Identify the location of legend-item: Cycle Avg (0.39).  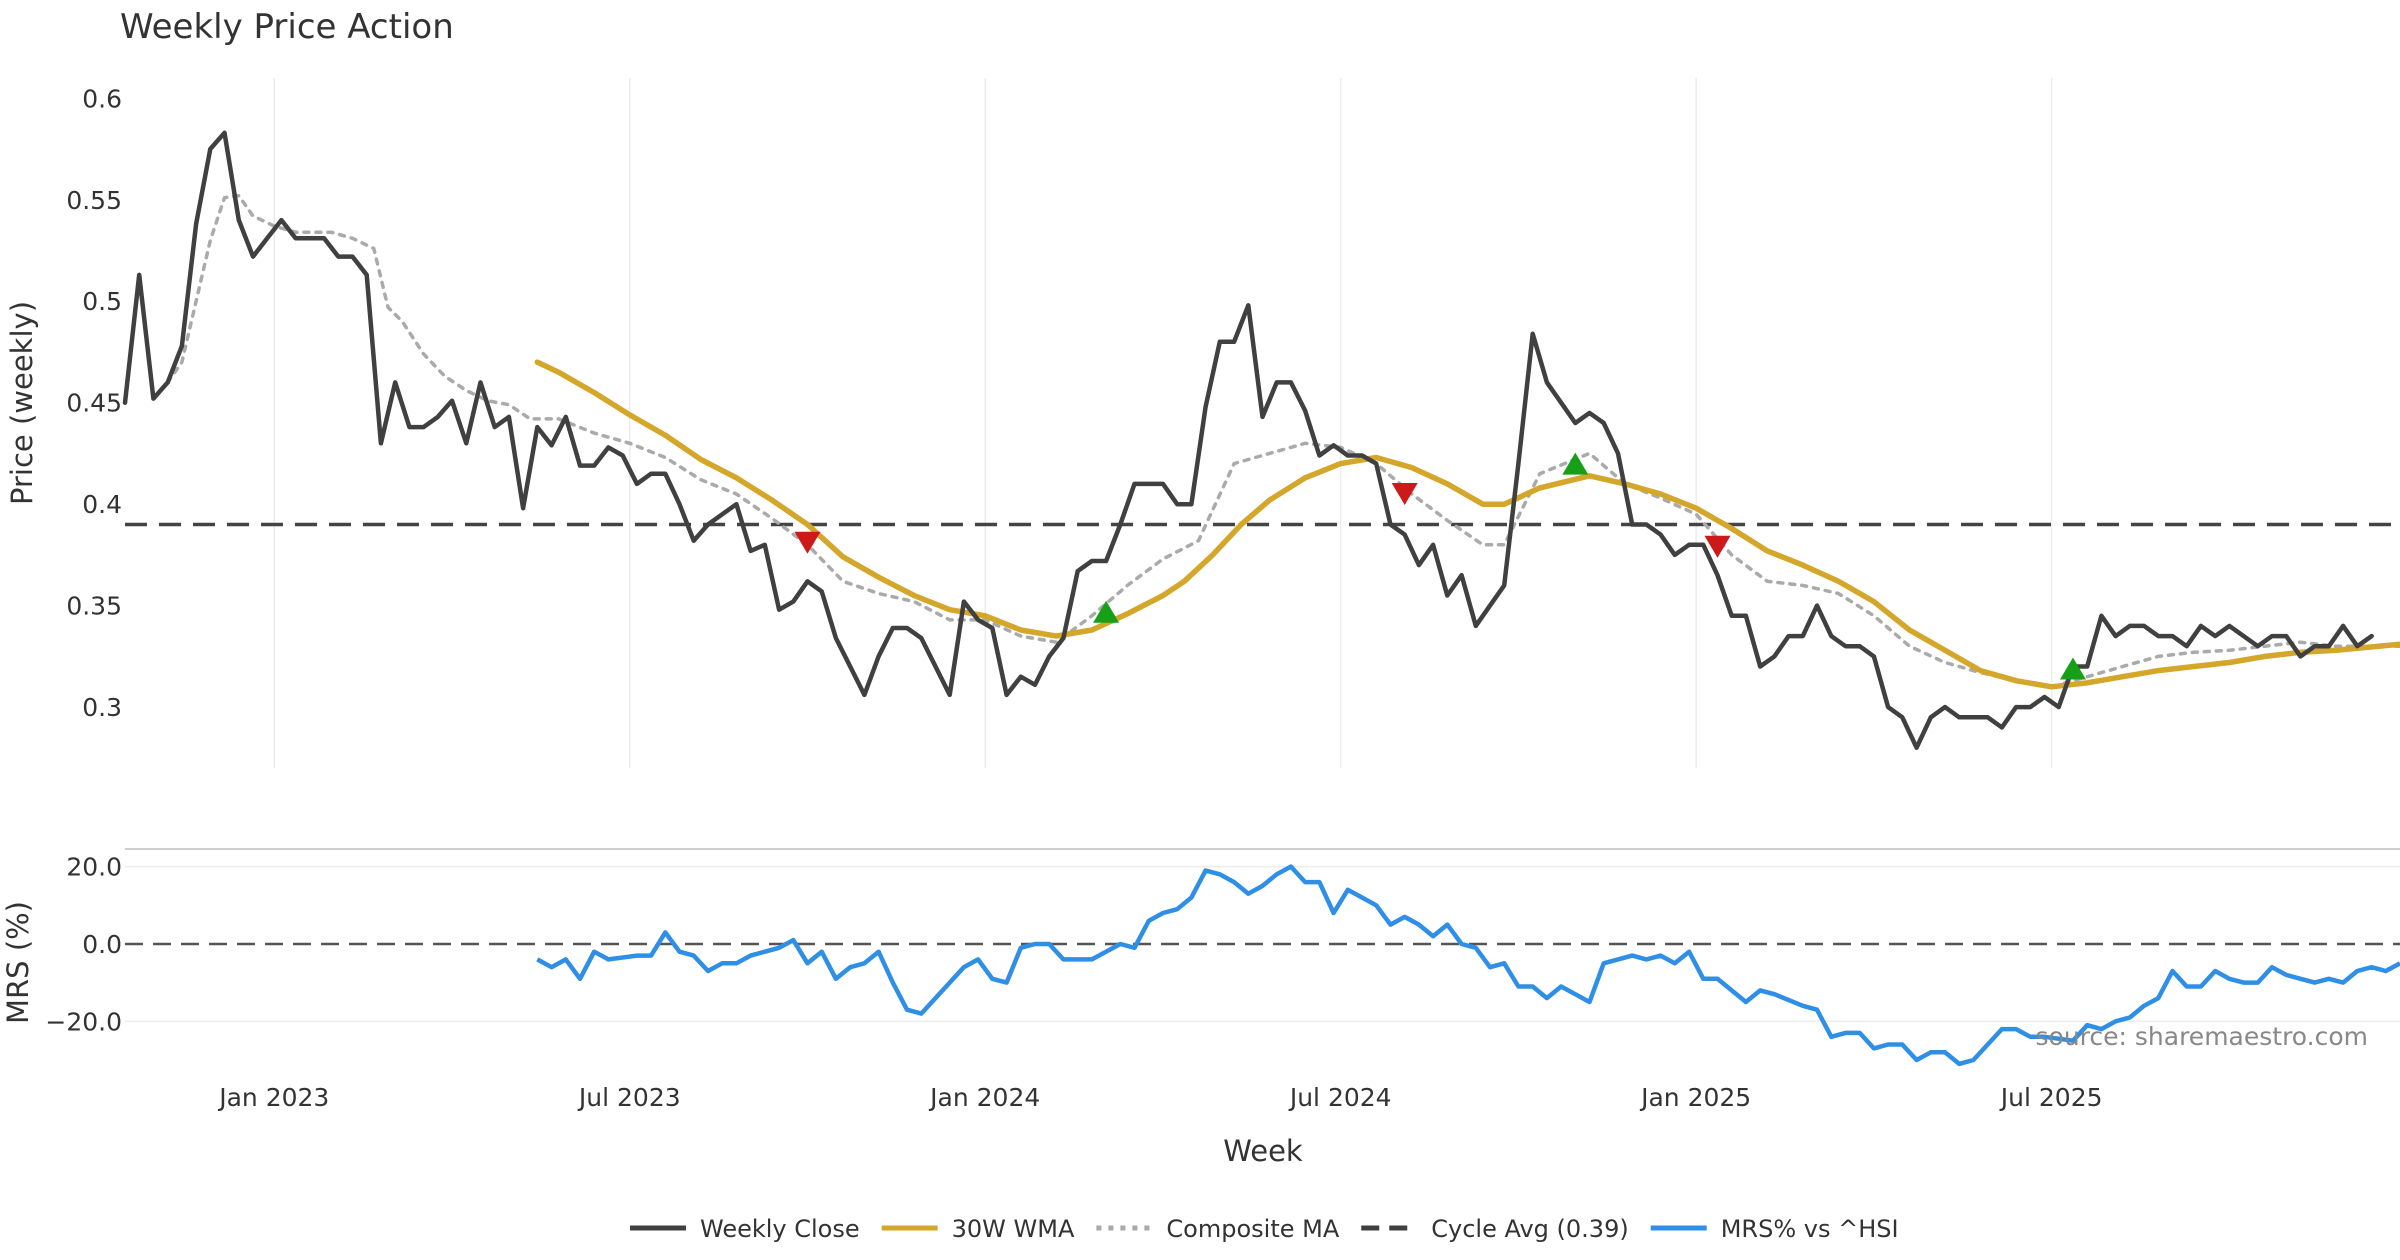
(1495, 1229).